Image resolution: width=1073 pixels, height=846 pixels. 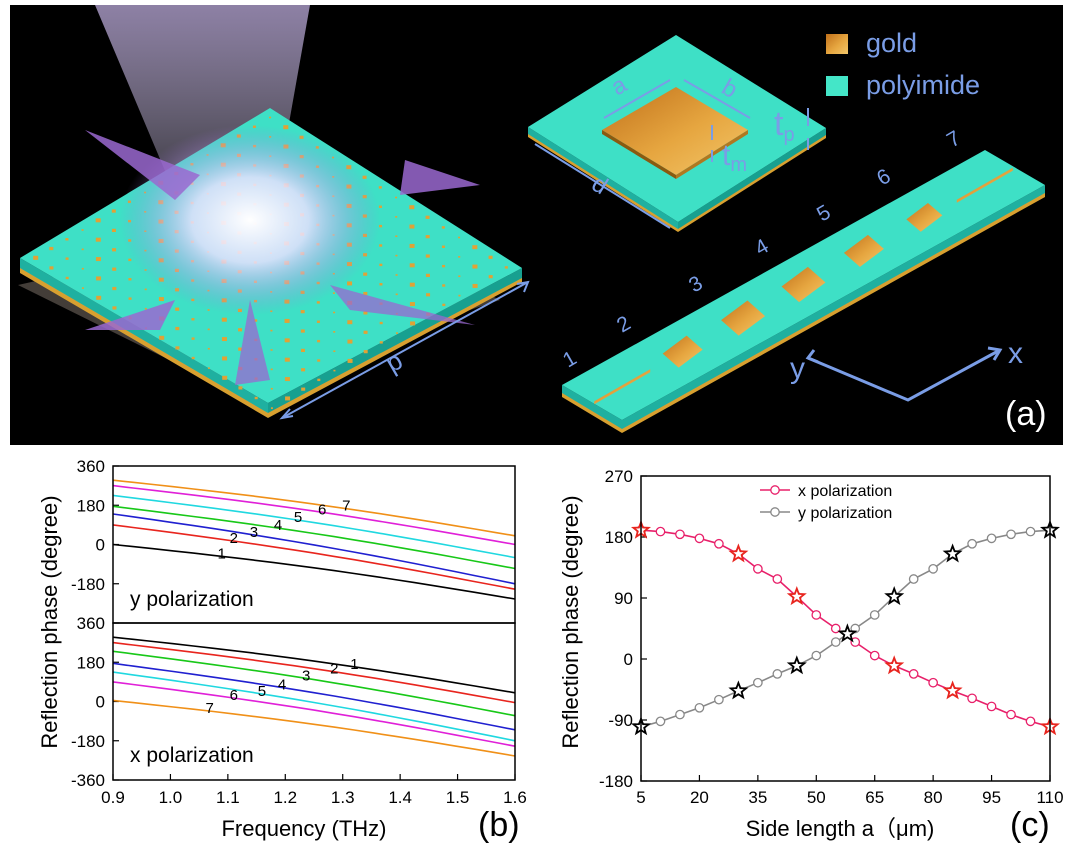 I want to click on x-tick-label: 35, so click(x=757, y=797).